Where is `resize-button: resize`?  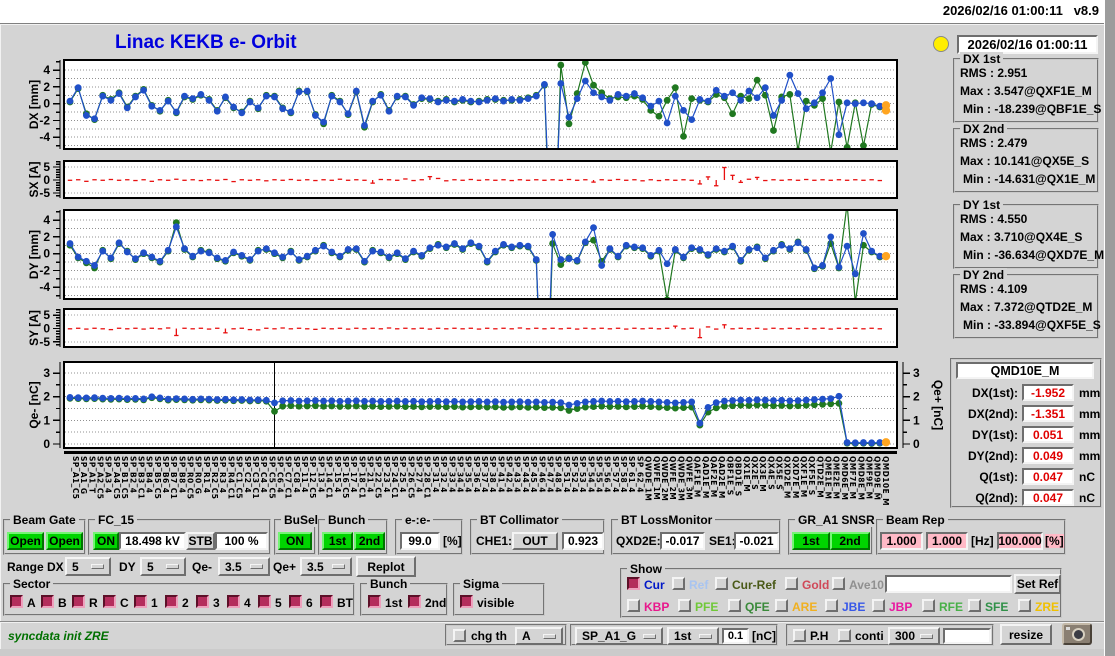
resize-button: resize is located at coordinates (1026, 634).